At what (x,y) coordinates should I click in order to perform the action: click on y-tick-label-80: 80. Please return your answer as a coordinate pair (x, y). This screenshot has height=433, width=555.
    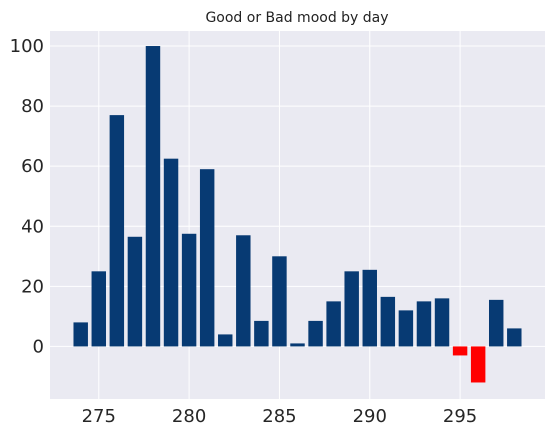
    Looking at the image, I should click on (32, 106).